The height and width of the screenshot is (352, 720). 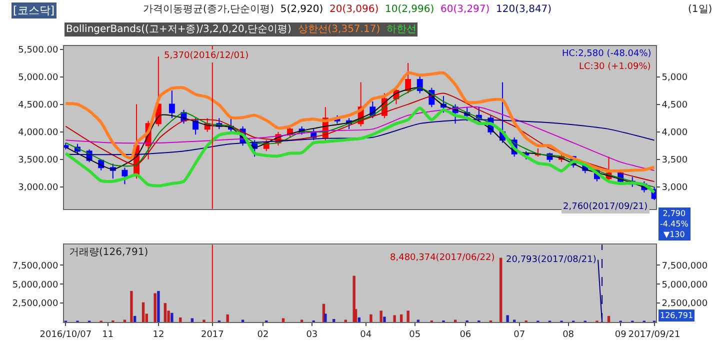 What do you see at coordinates (263, 335) in the screenshot?
I see `x-tick-label: 02` at bounding box center [263, 335].